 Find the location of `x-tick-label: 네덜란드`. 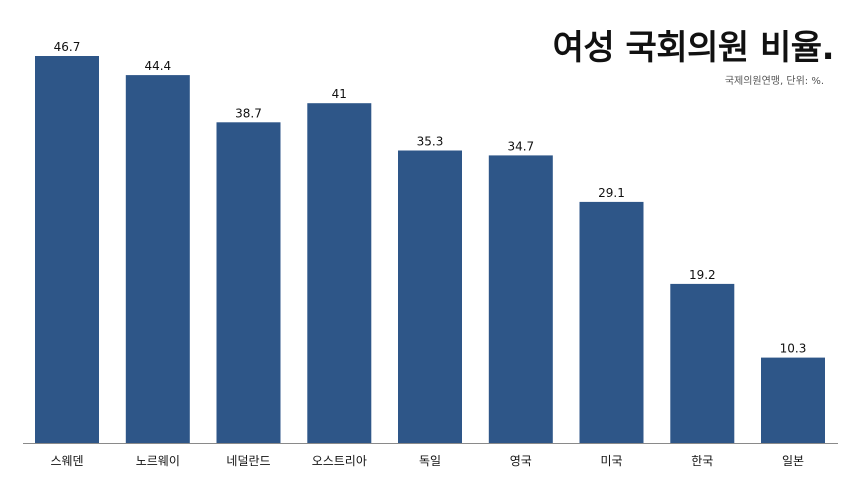

x-tick-label: 네덜란드 is located at coordinates (248, 461).